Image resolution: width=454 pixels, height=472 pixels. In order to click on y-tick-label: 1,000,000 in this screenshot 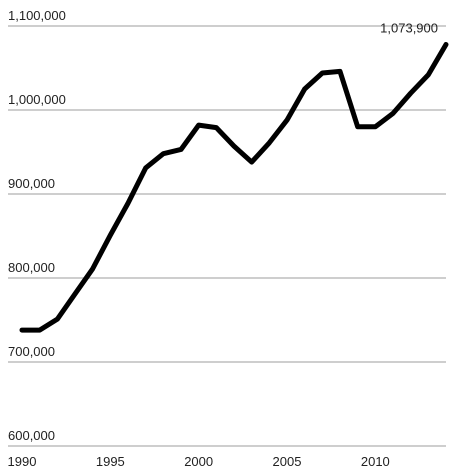, I will do `click(37, 99)`.